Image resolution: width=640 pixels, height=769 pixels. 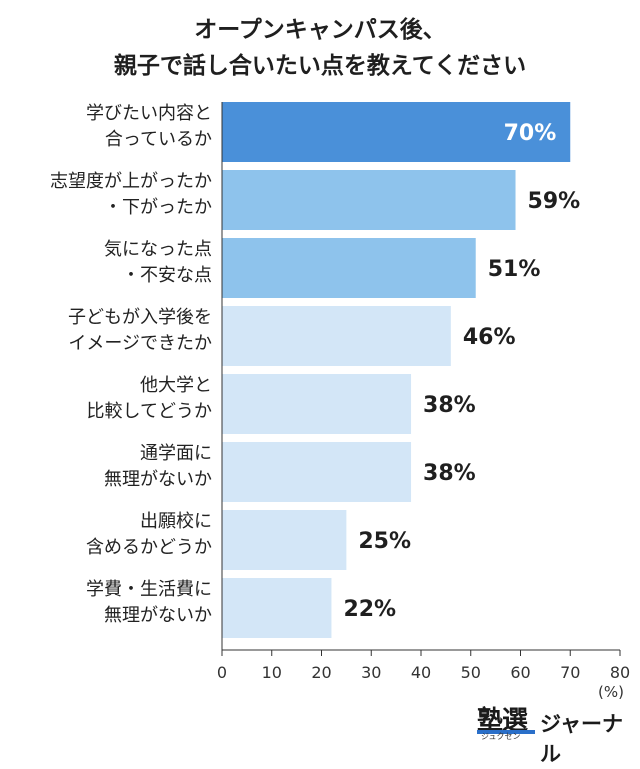 What do you see at coordinates (620, 672) in the screenshot?
I see `x-tick-label: 80` at bounding box center [620, 672].